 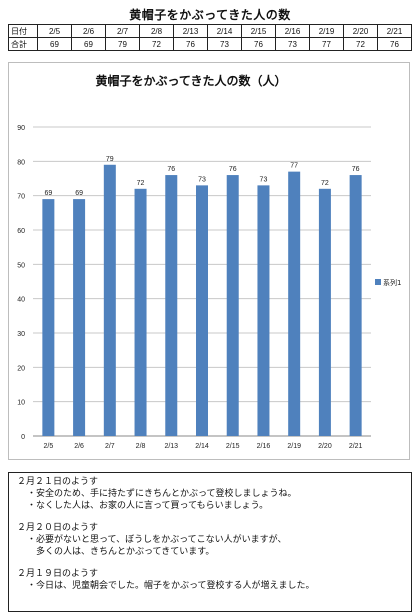 What do you see at coordinates (394, 31) in the screenshot?
I see `table-cell: 2/21` at bounding box center [394, 31].